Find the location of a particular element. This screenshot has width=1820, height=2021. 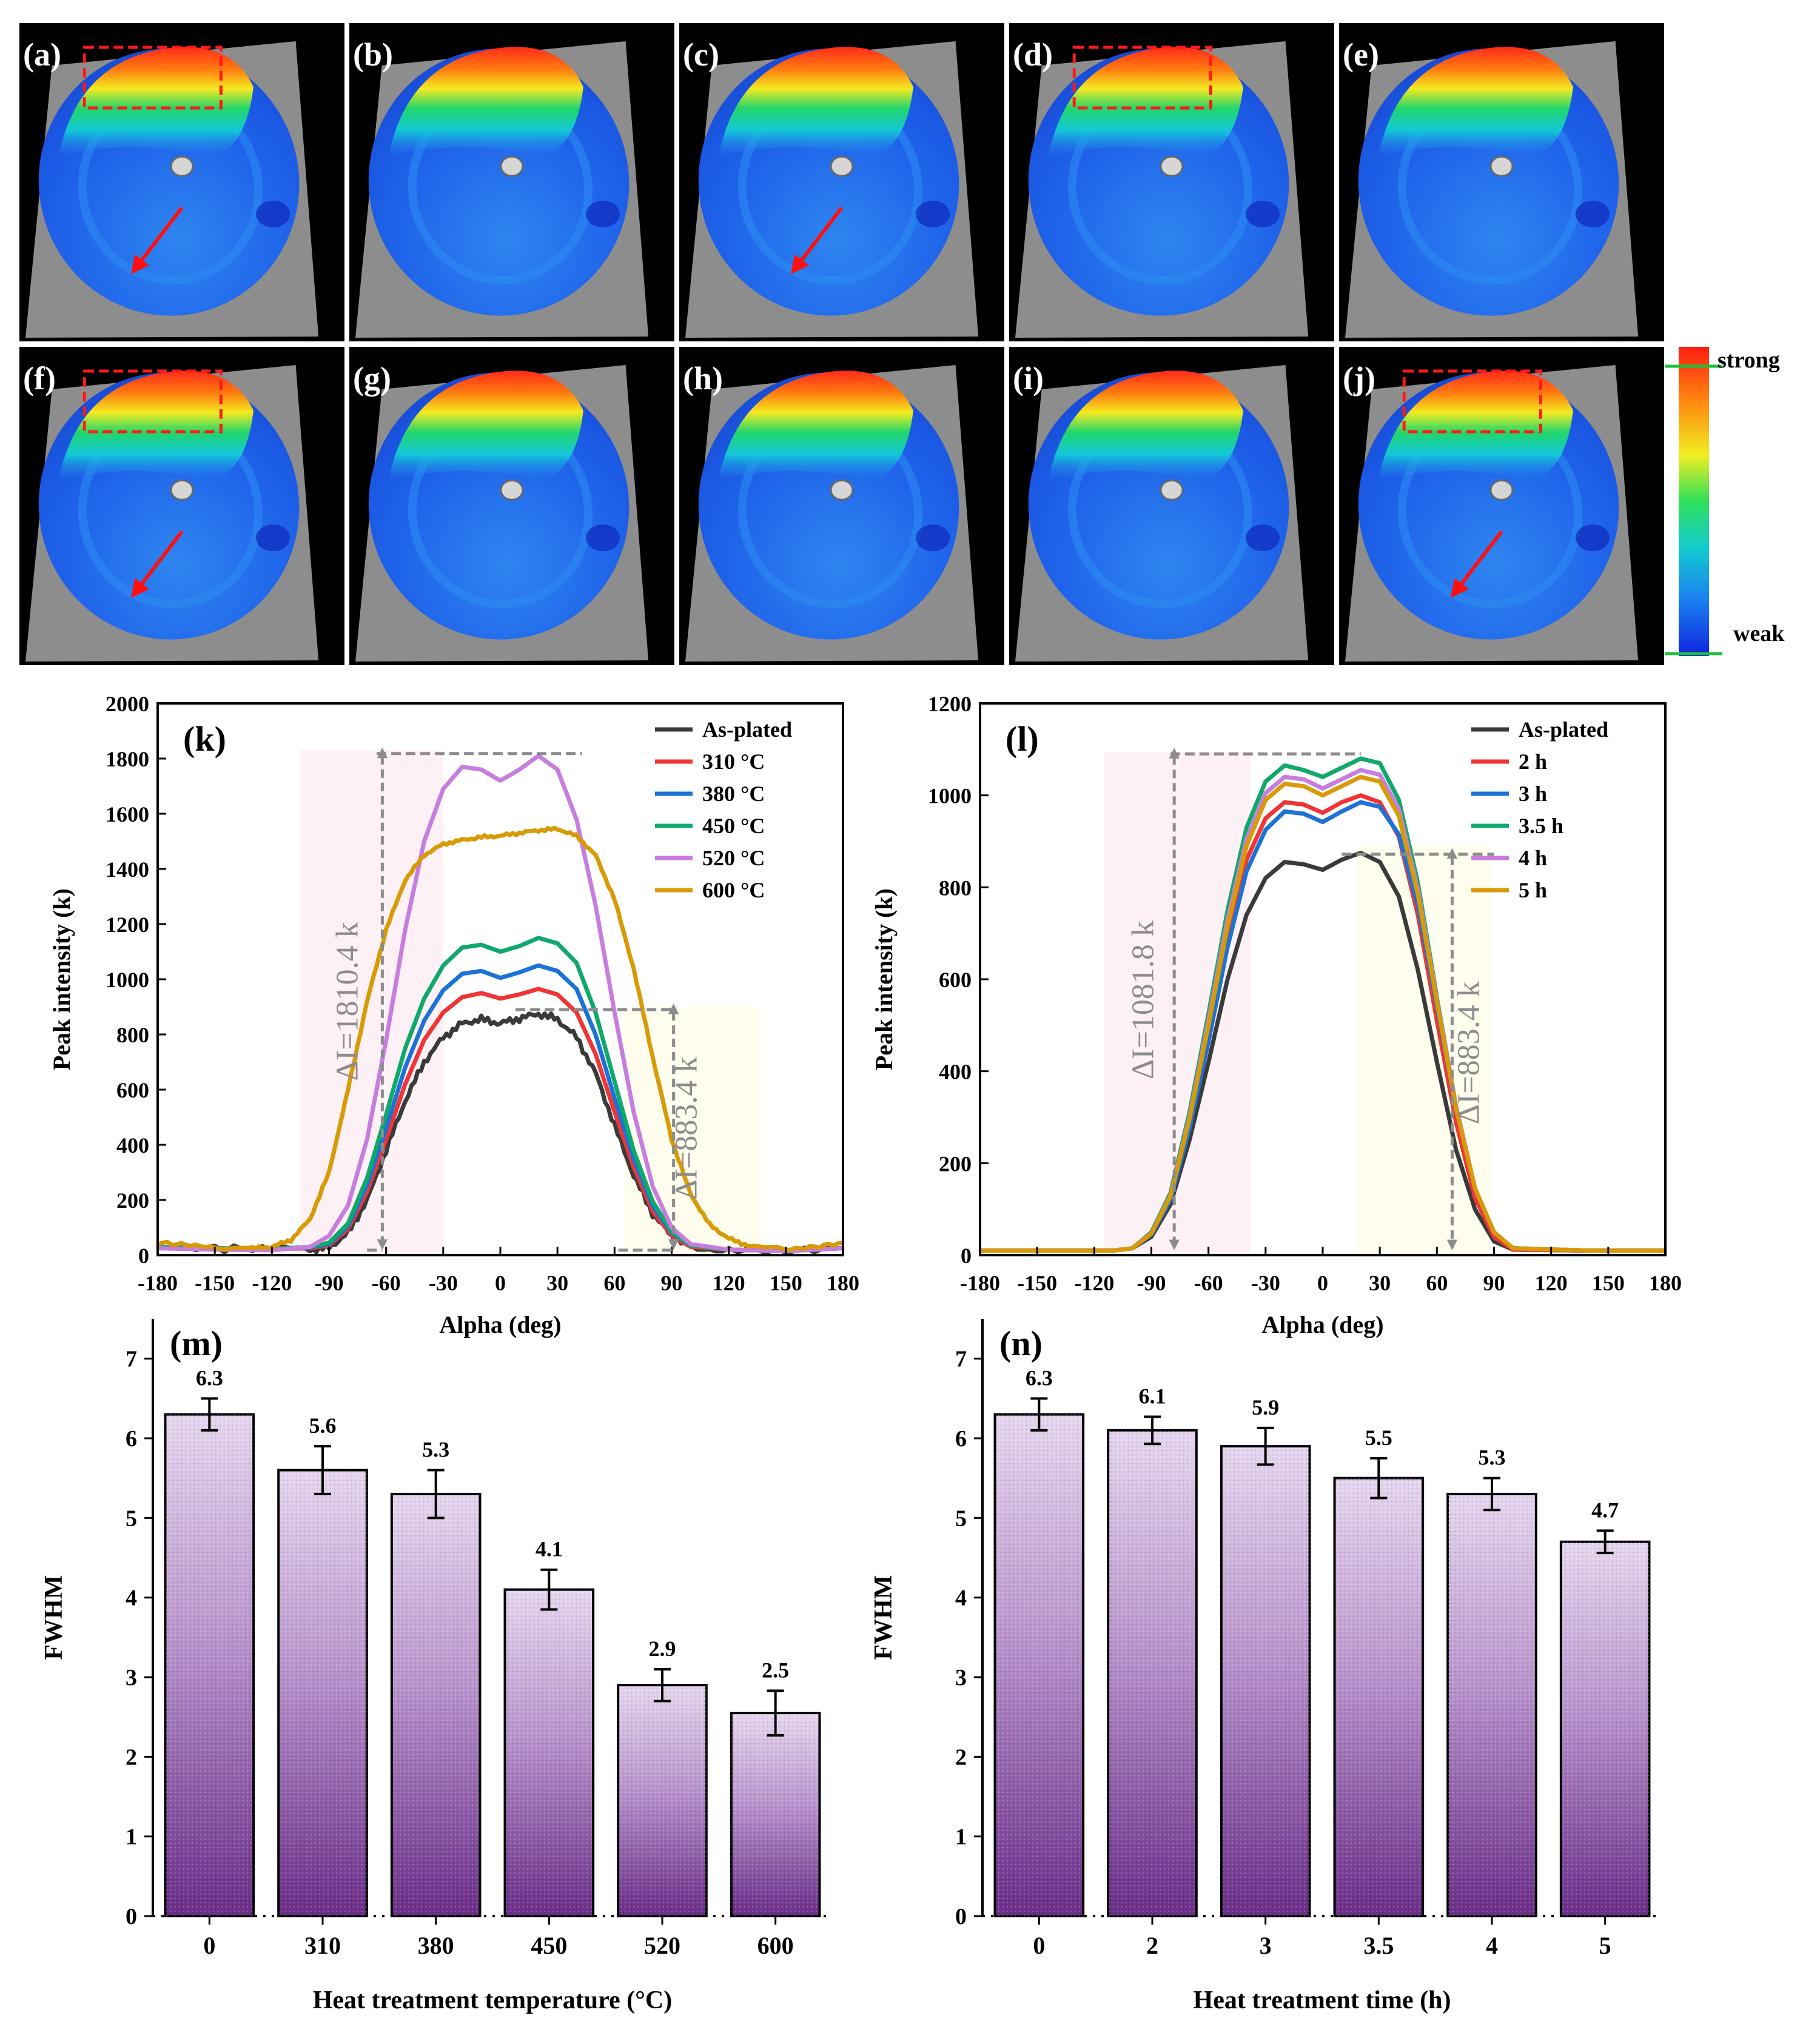

y-tick-label: 800 is located at coordinates (132, 1035).